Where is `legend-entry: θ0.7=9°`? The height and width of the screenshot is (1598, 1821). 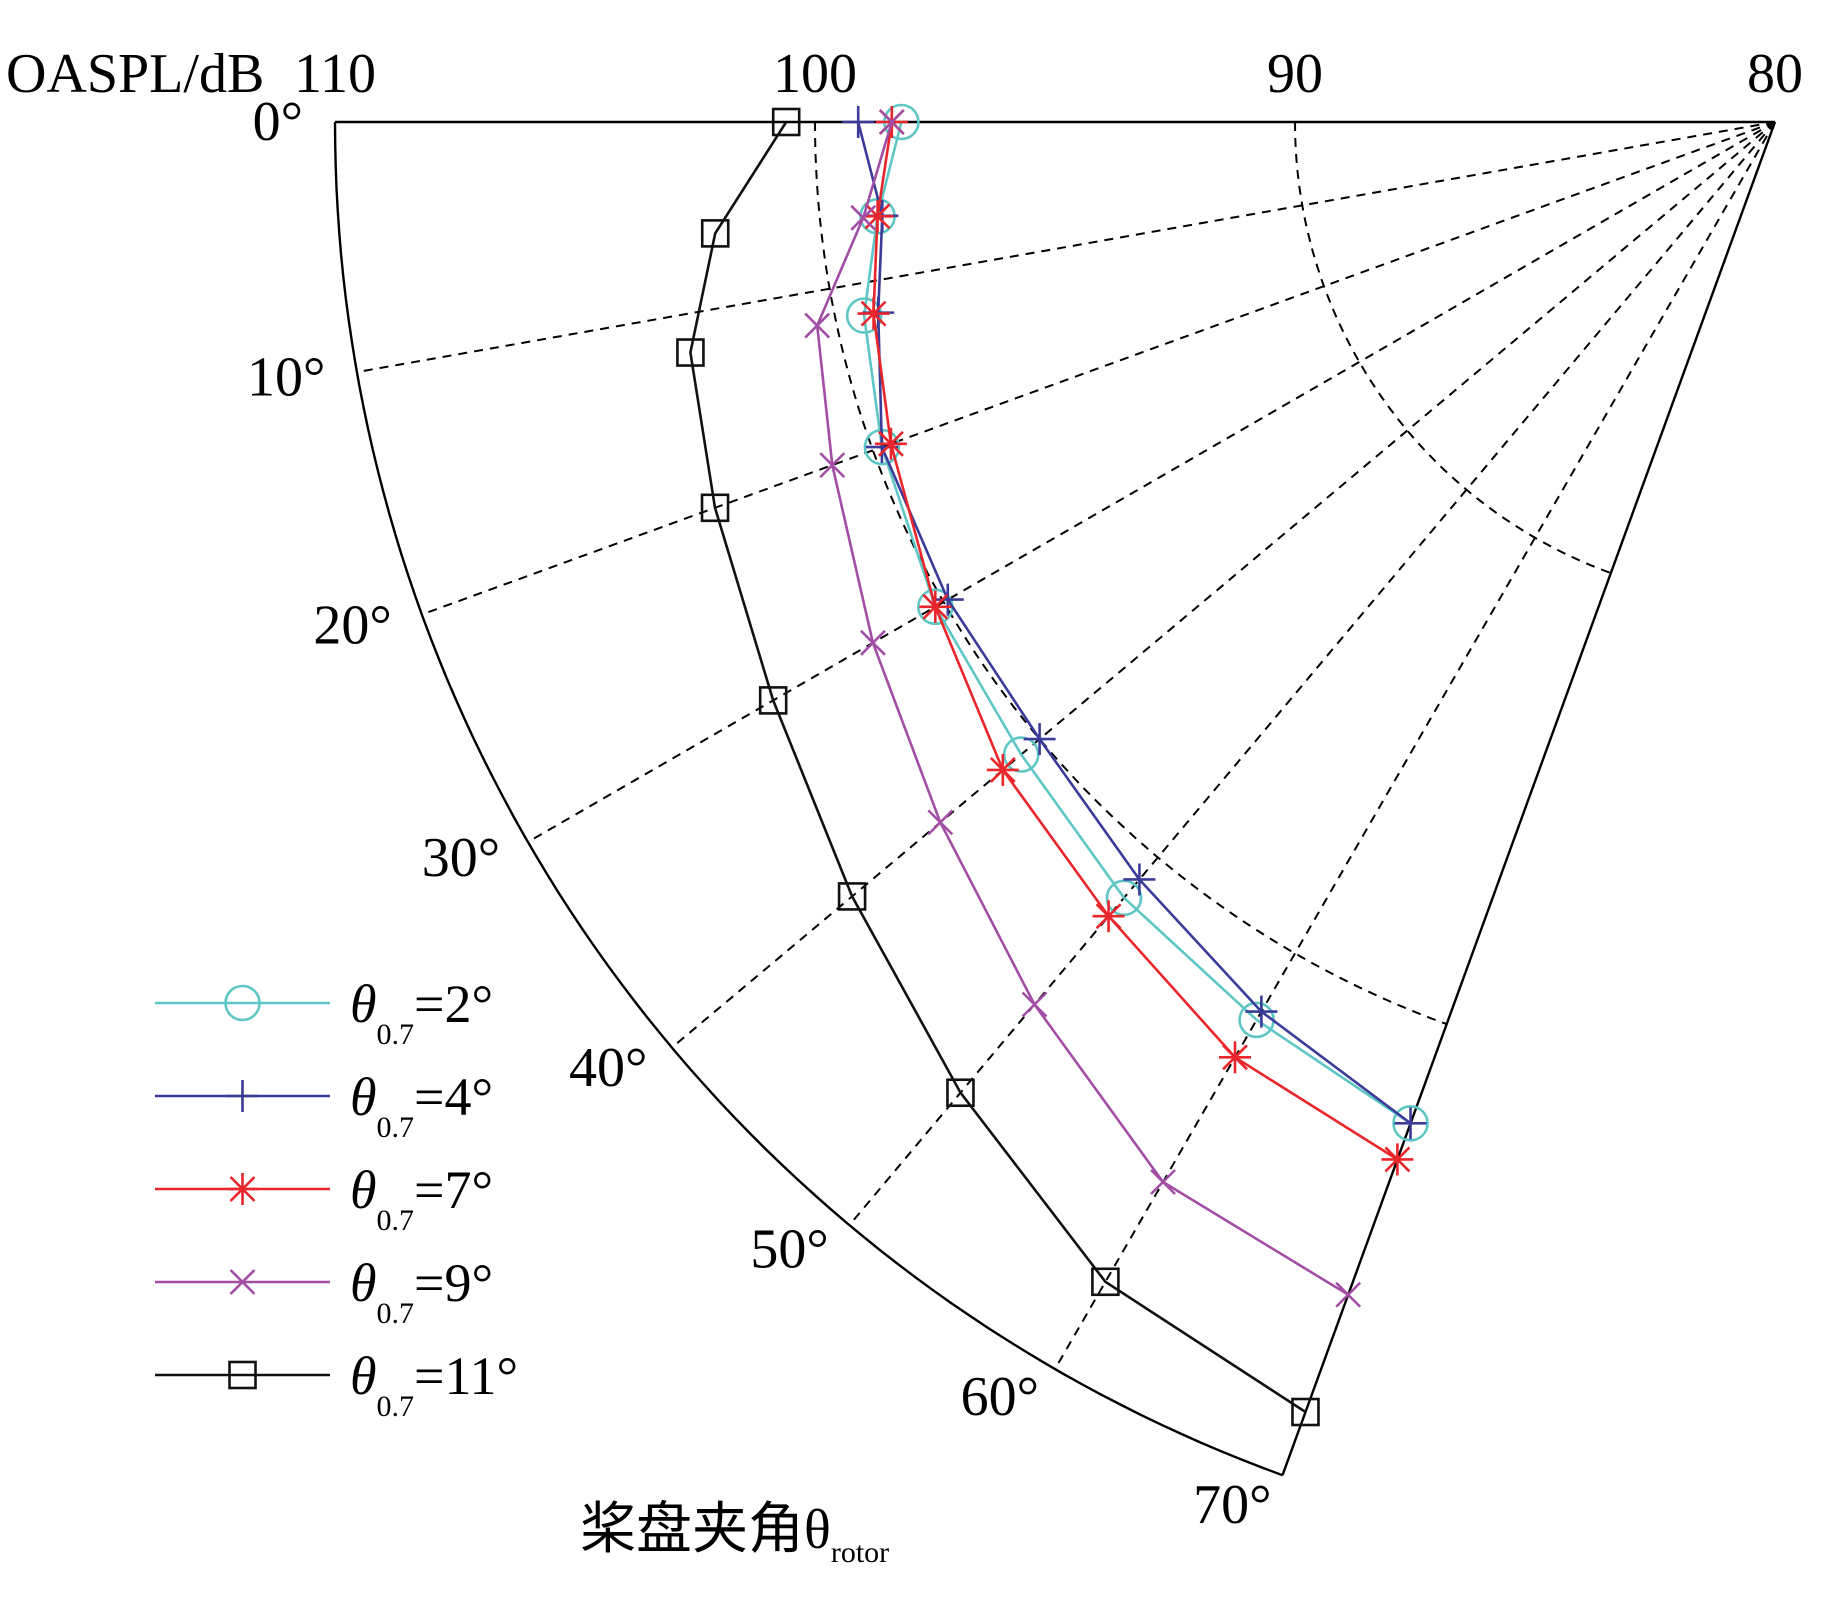
legend-entry: θ0.7=9° is located at coordinates (324, 1291).